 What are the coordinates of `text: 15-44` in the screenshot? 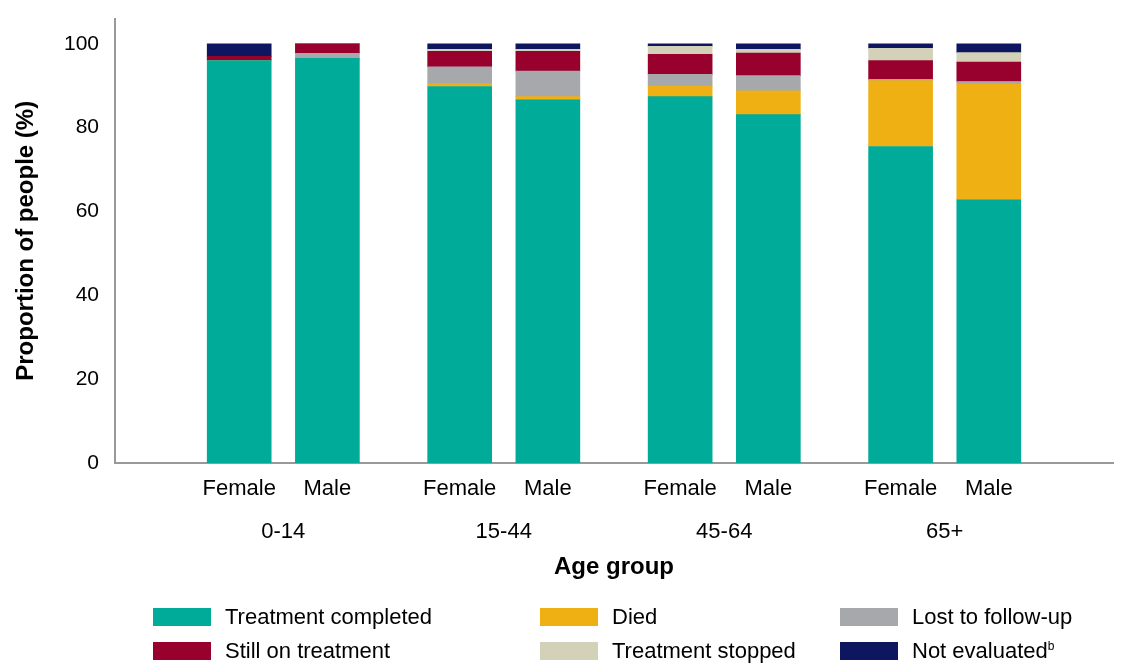 It's located at (503, 531).